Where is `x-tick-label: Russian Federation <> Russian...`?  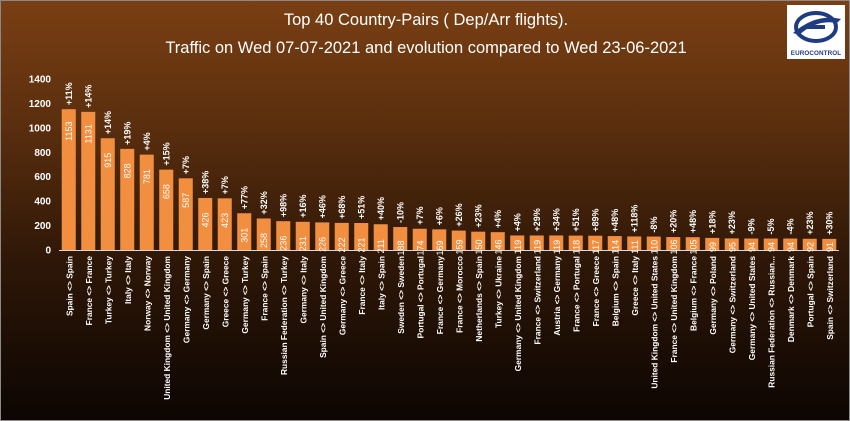 x-tick-label: Russian Federation <> Russian... is located at coordinates (771, 322).